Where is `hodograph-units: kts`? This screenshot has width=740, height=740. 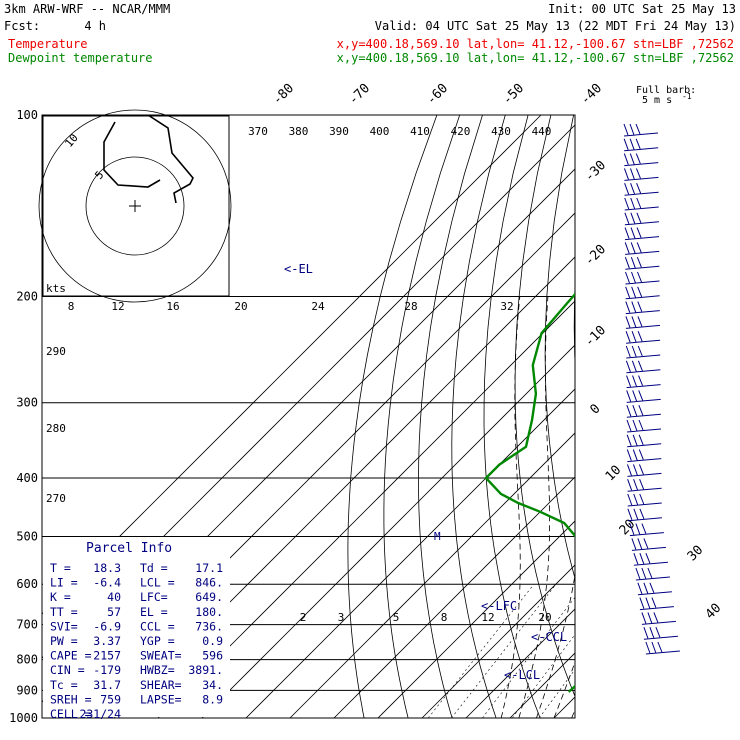
hodograph-units: kts is located at coordinates (56, 288).